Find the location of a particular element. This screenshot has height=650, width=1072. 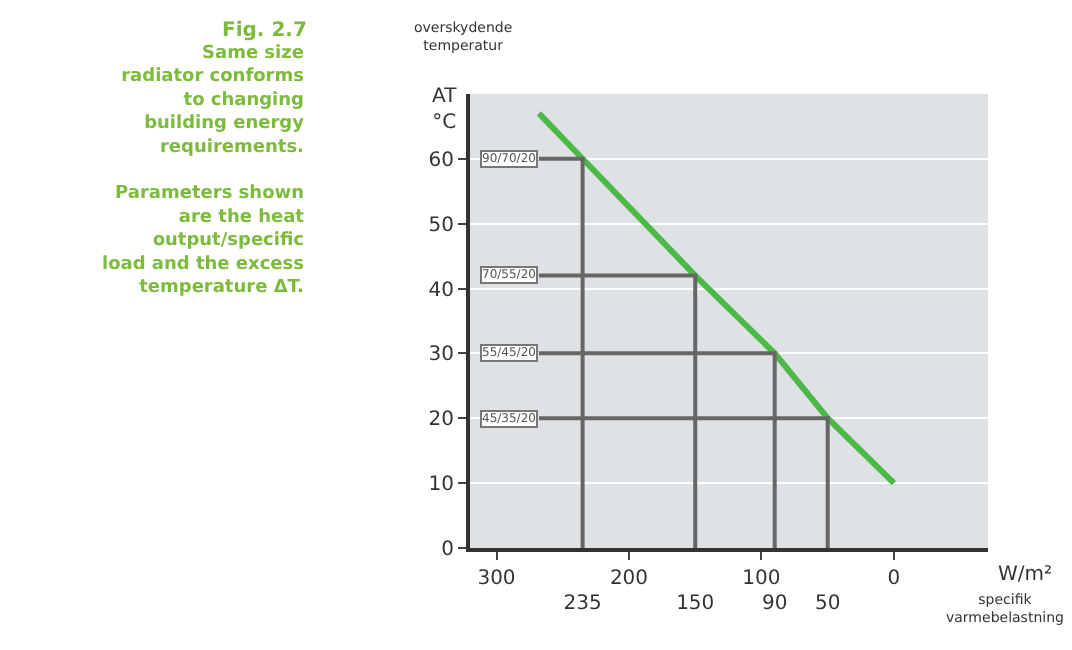

x2-tick-label: 50 is located at coordinates (827, 604).